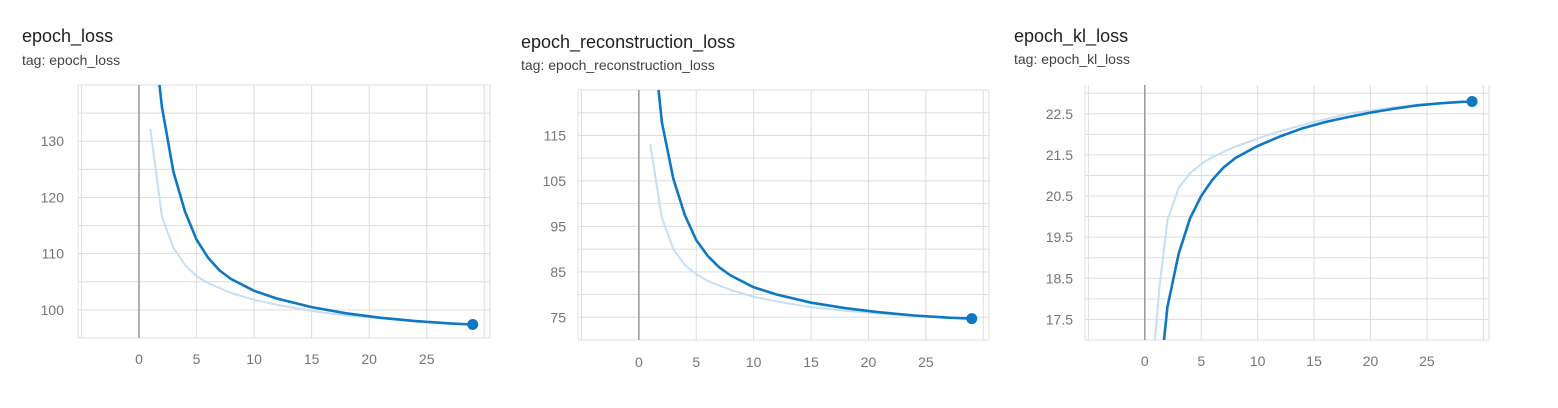 This screenshot has width=1558, height=408. I want to click on series-line-raw, so click(1314, 220).